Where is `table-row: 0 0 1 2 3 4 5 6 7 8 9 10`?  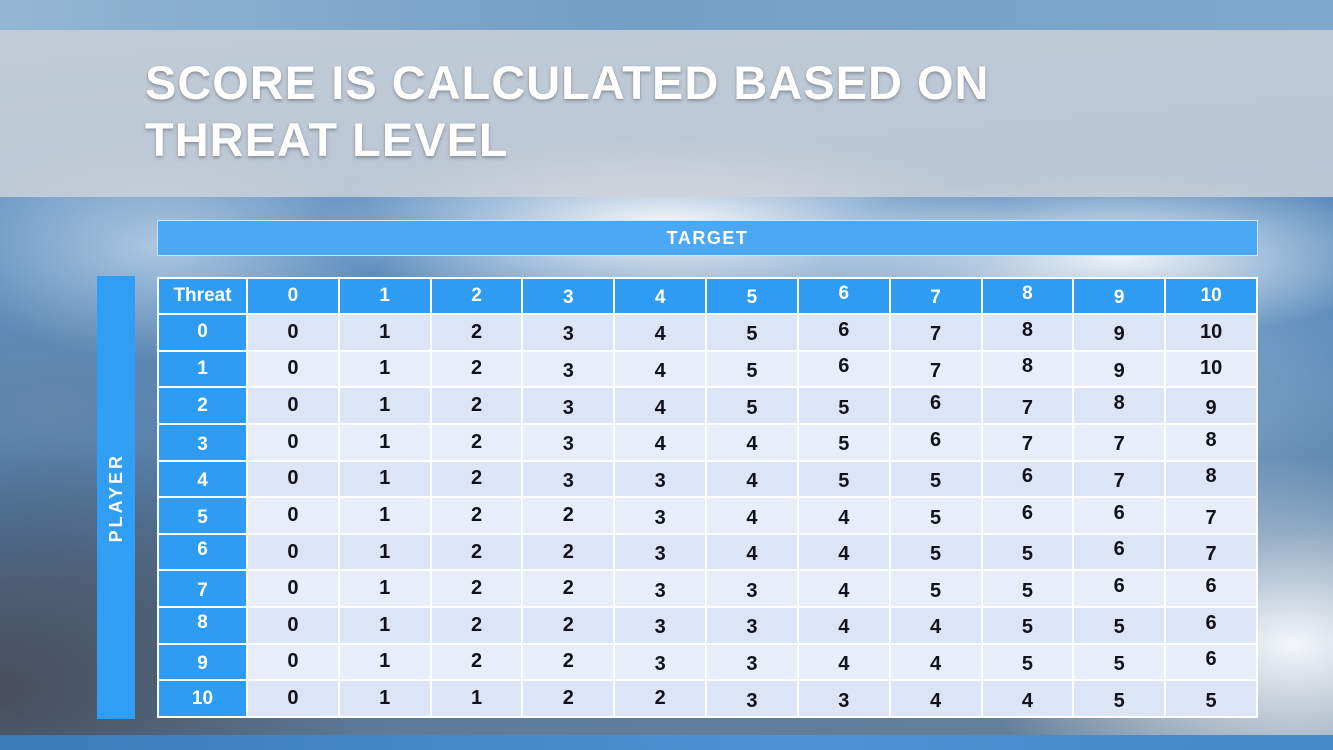
table-row: 0 0 1 2 3 4 5 6 7 8 9 10 is located at coordinates (707, 332).